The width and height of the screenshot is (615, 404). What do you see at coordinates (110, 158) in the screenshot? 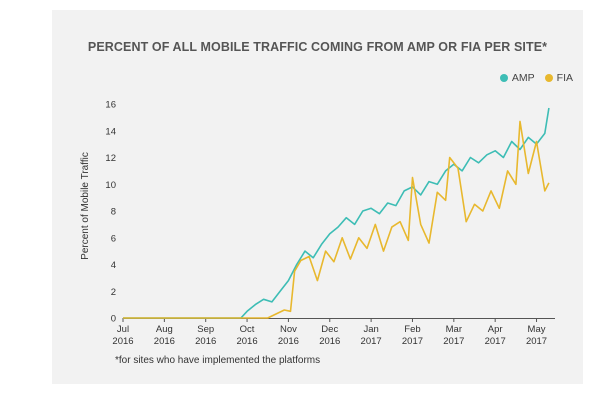
I see `y-tick-label: 12` at bounding box center [110, 158].